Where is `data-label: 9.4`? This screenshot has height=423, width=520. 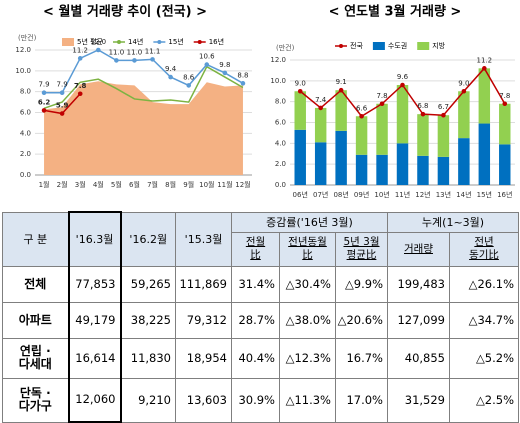 data-label: 9.4 is located at coordinates (171, 69).